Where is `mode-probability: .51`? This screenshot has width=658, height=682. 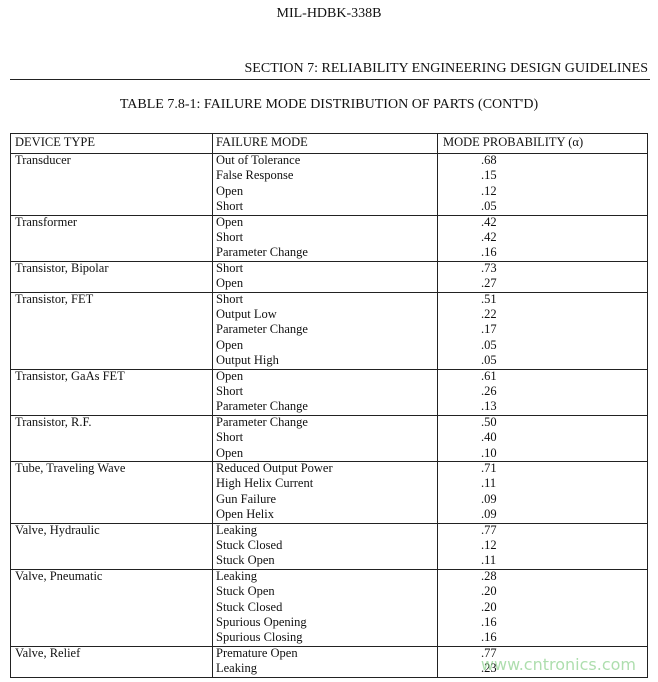
mode-probability: .51 is located at coordinates (489, 298).